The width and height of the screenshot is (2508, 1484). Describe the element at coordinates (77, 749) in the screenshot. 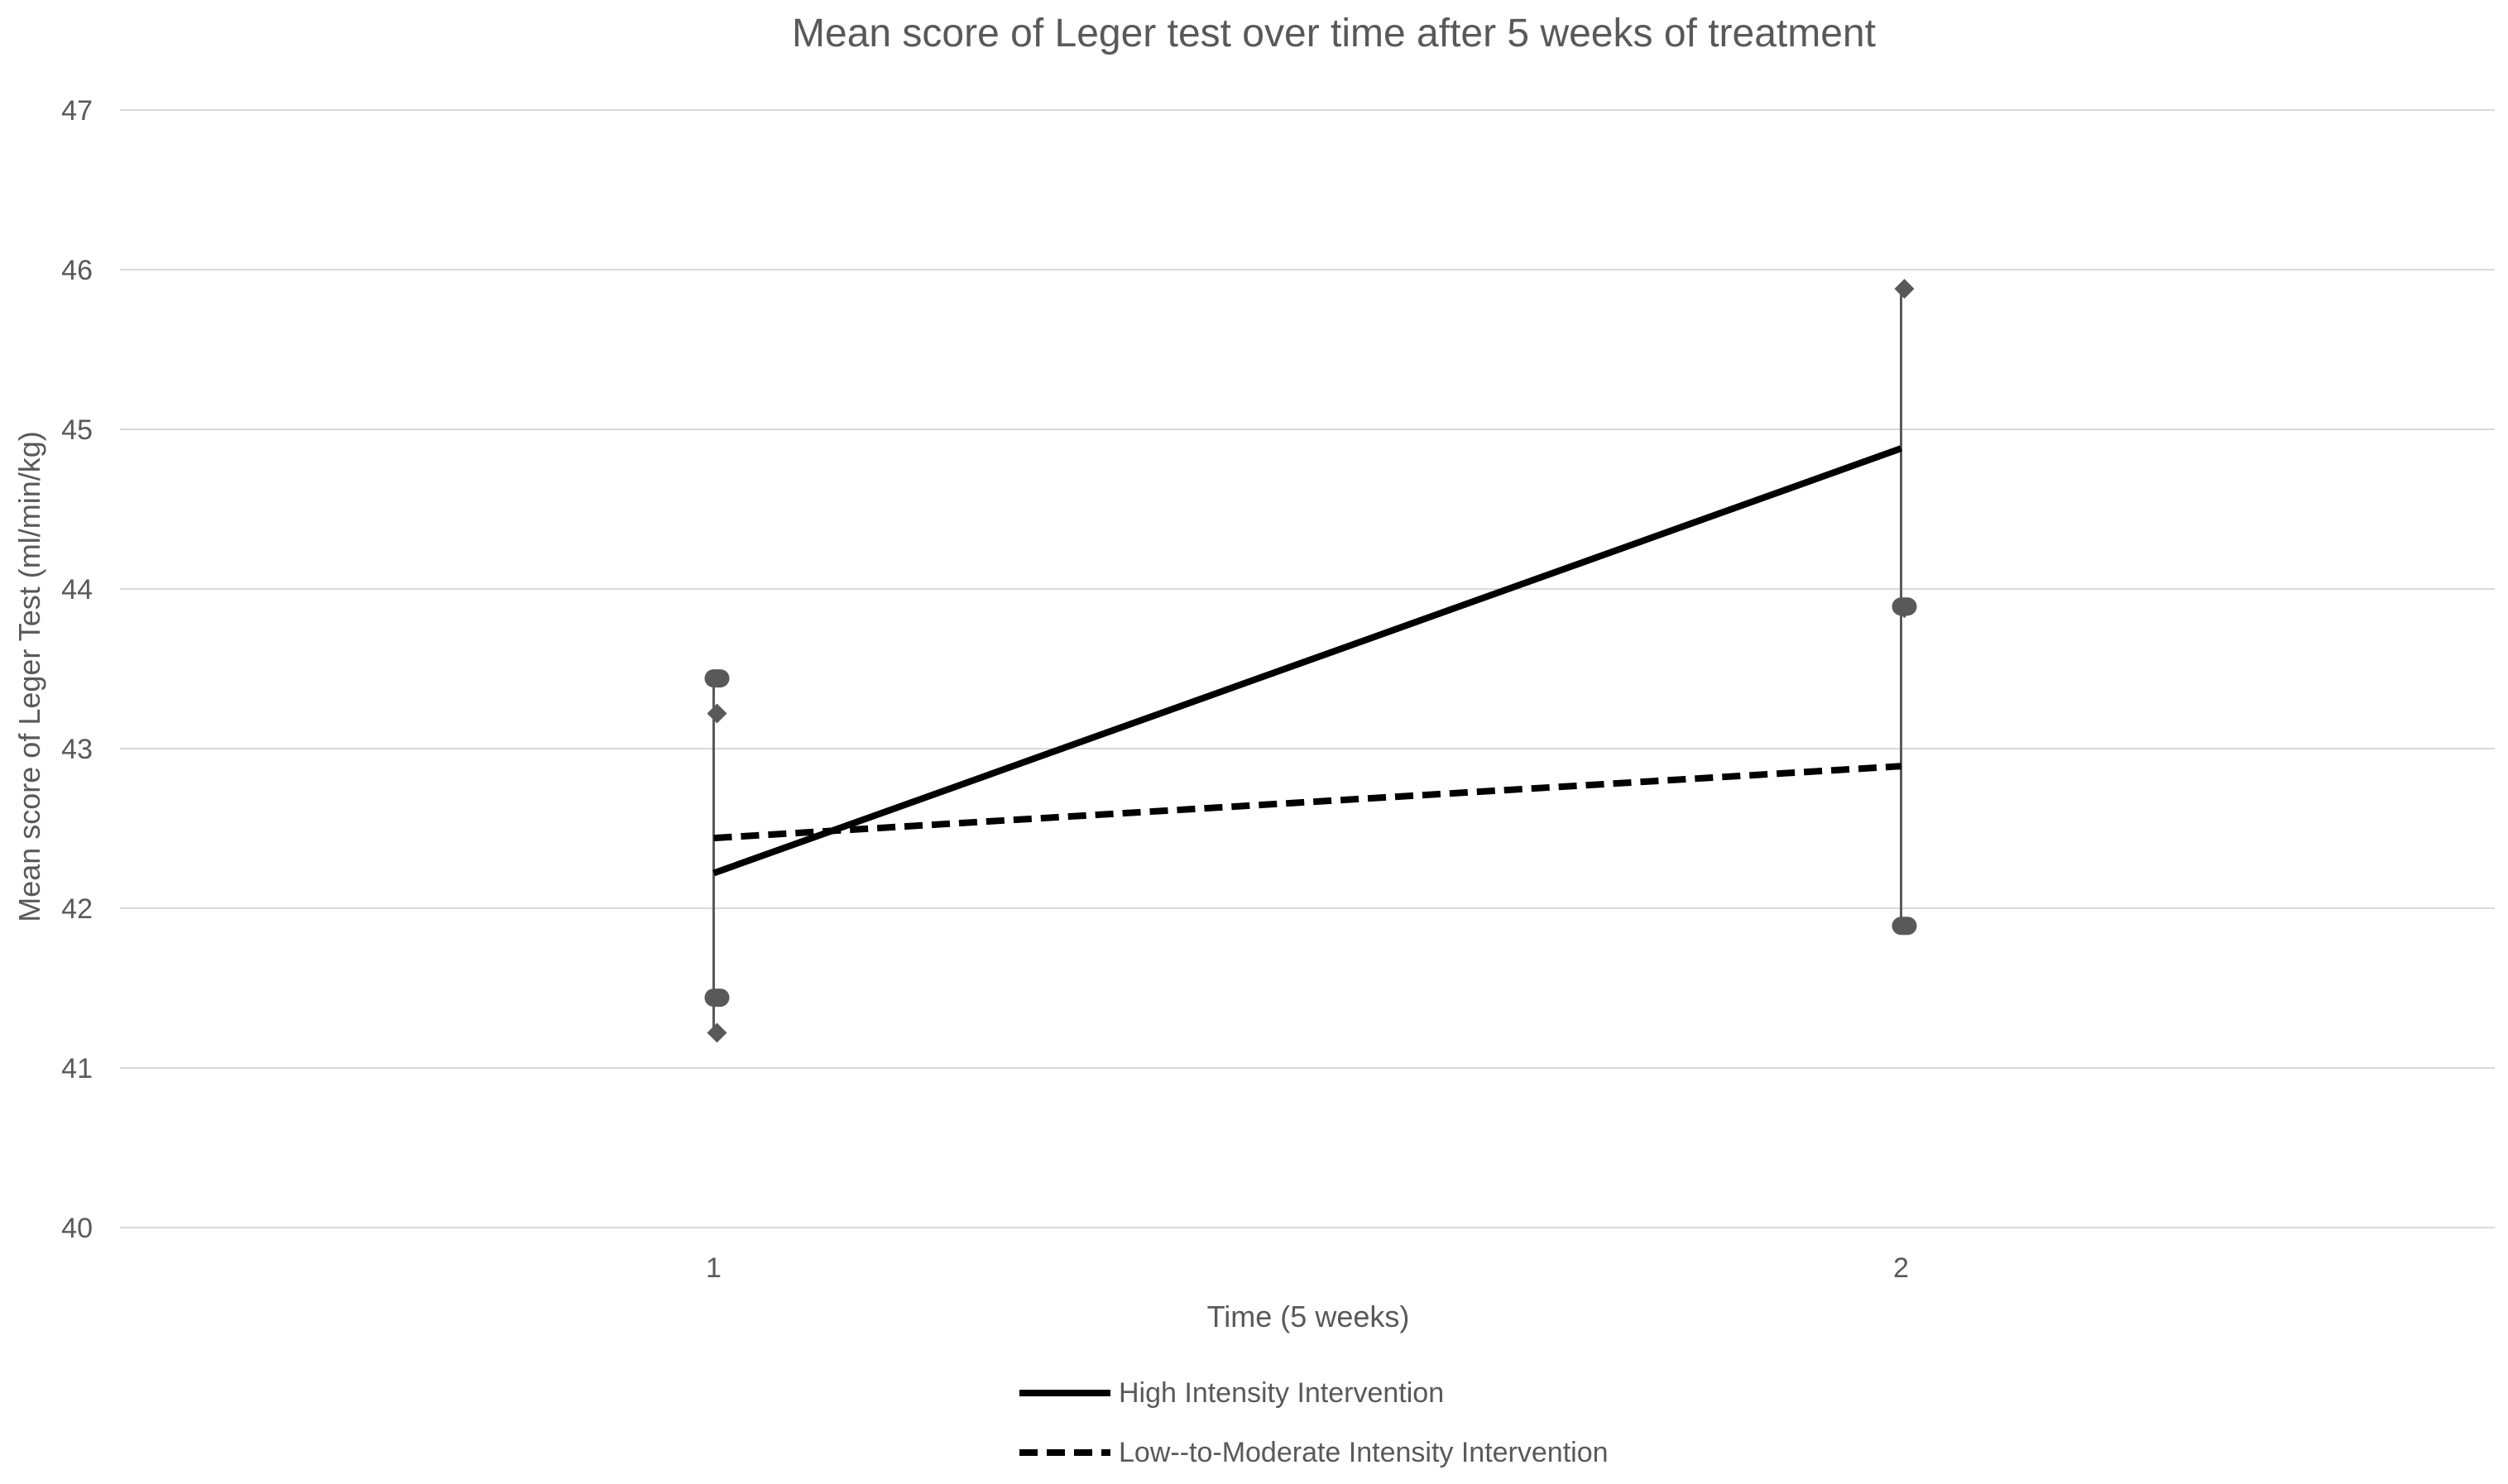

I see `y-tick-label: 43` at that location.